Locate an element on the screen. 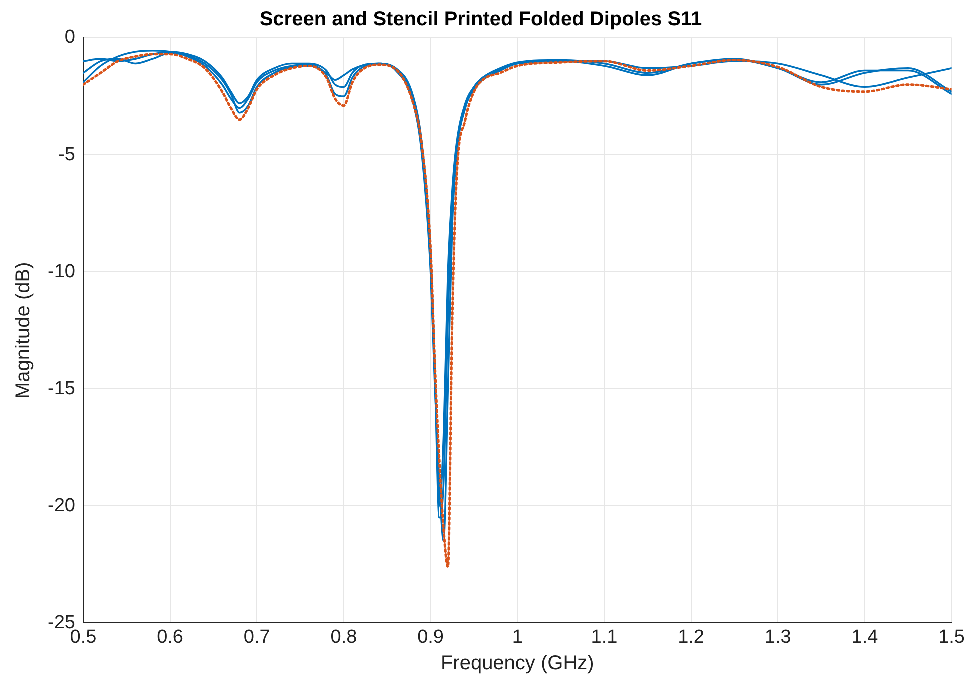 This screenshot has height=685, width=977. x-tick-label: 1.5 is located at coordinates (952, 637).